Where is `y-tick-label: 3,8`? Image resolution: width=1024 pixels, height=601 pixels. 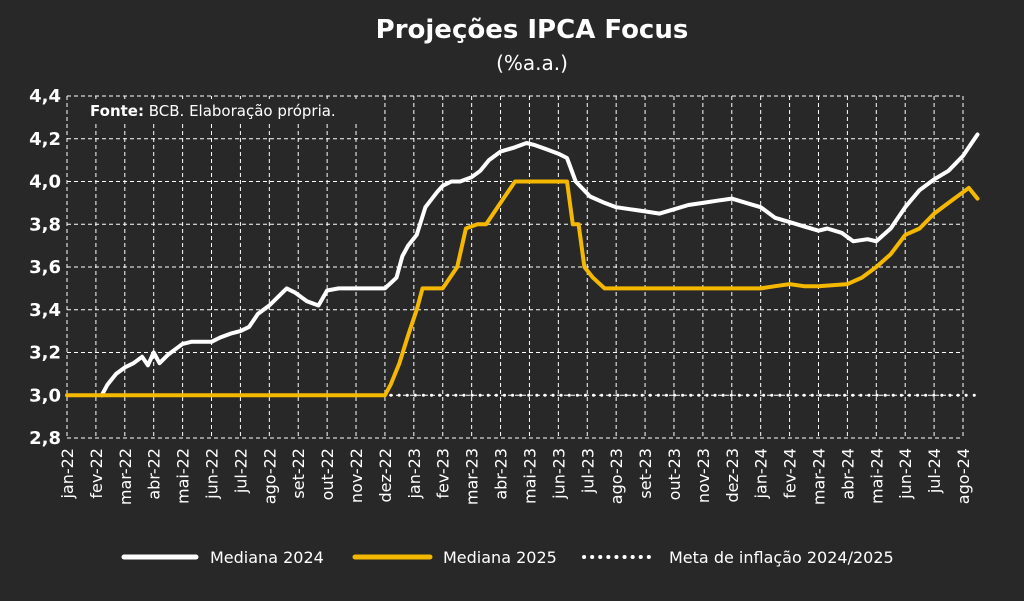
y-tick-label: 3,8 is located at coordinates (45, 224).